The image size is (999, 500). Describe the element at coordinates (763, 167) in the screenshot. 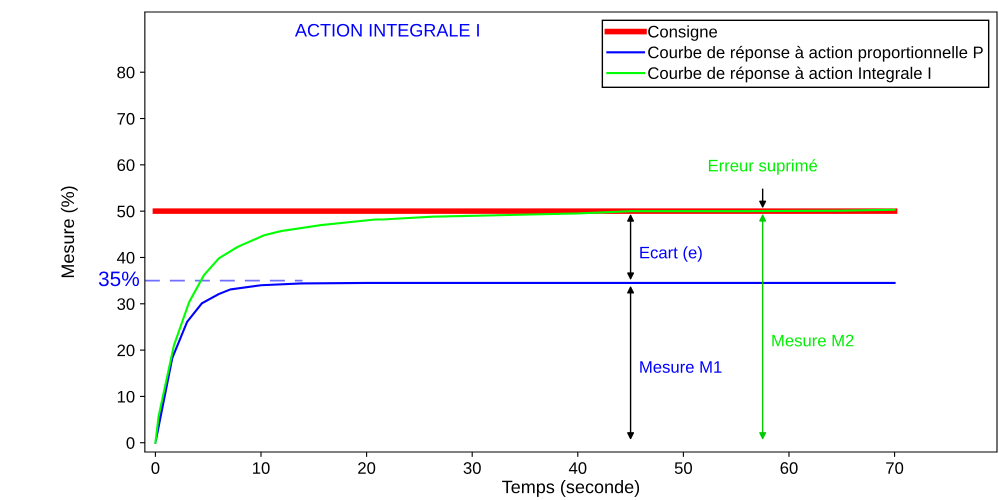

I see `annotation: Erreur suprimé` at that location.